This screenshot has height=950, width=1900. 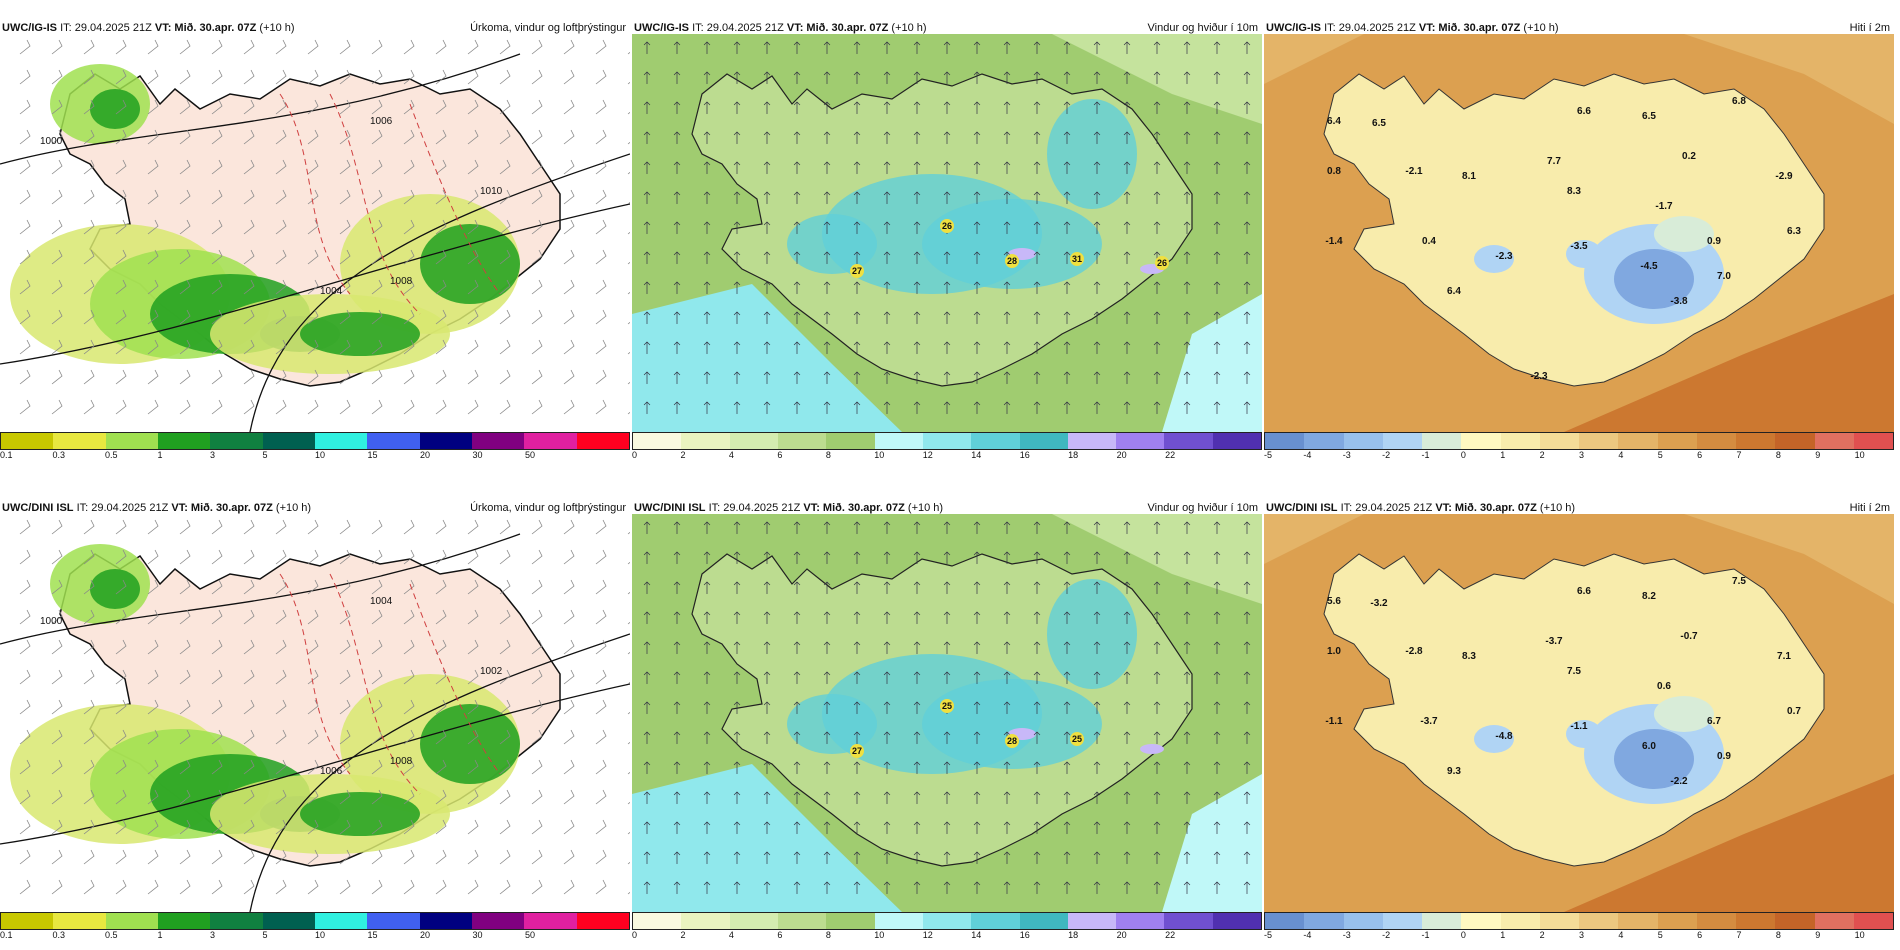 I want to click on legend-tick-label: 9, so click(x=1818, y=455).